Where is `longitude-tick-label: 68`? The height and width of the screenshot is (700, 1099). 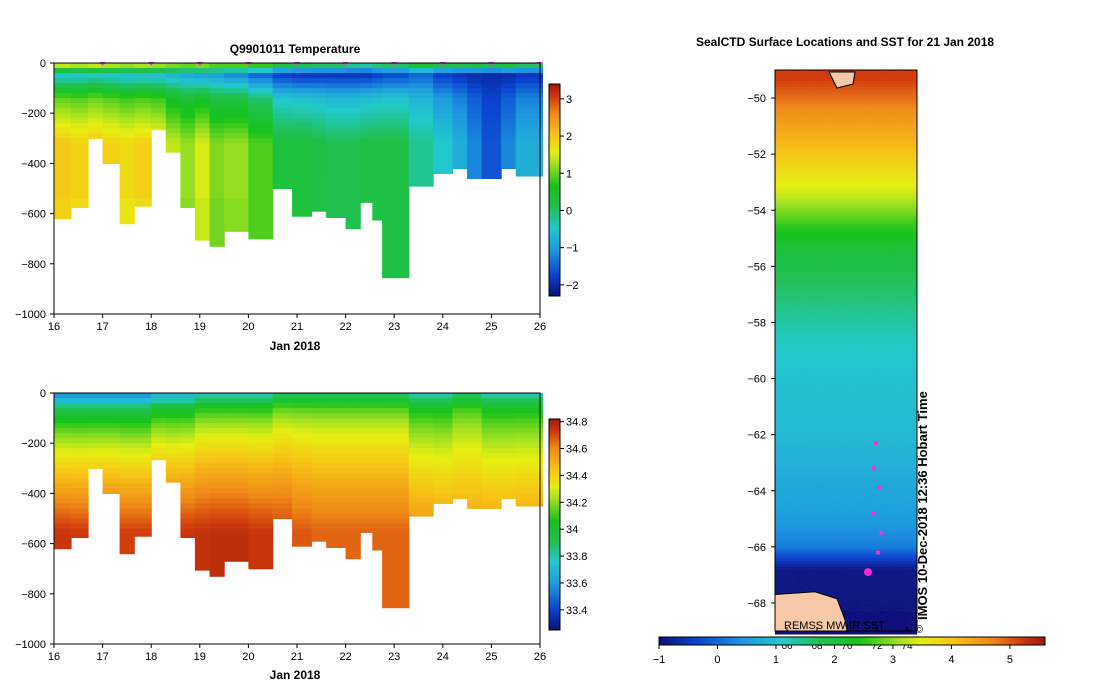
longitude-tick-label: 68 is located at coordinates (817, 646).